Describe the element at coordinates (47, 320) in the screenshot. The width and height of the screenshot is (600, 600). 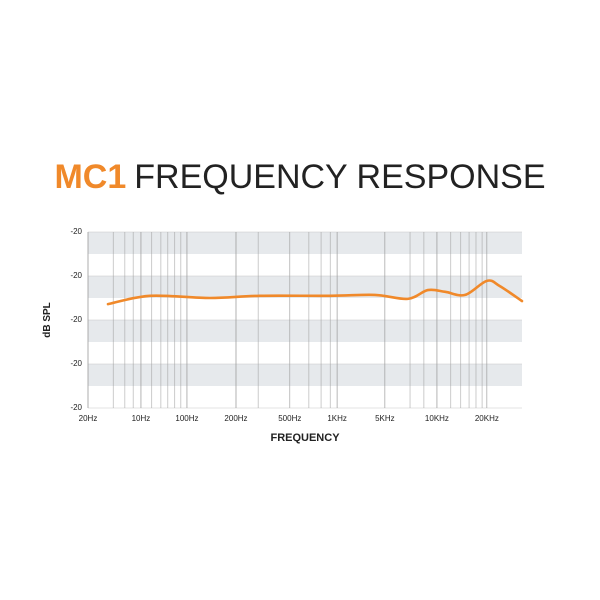
I see `y-axis-label: dB SPL` at that location.